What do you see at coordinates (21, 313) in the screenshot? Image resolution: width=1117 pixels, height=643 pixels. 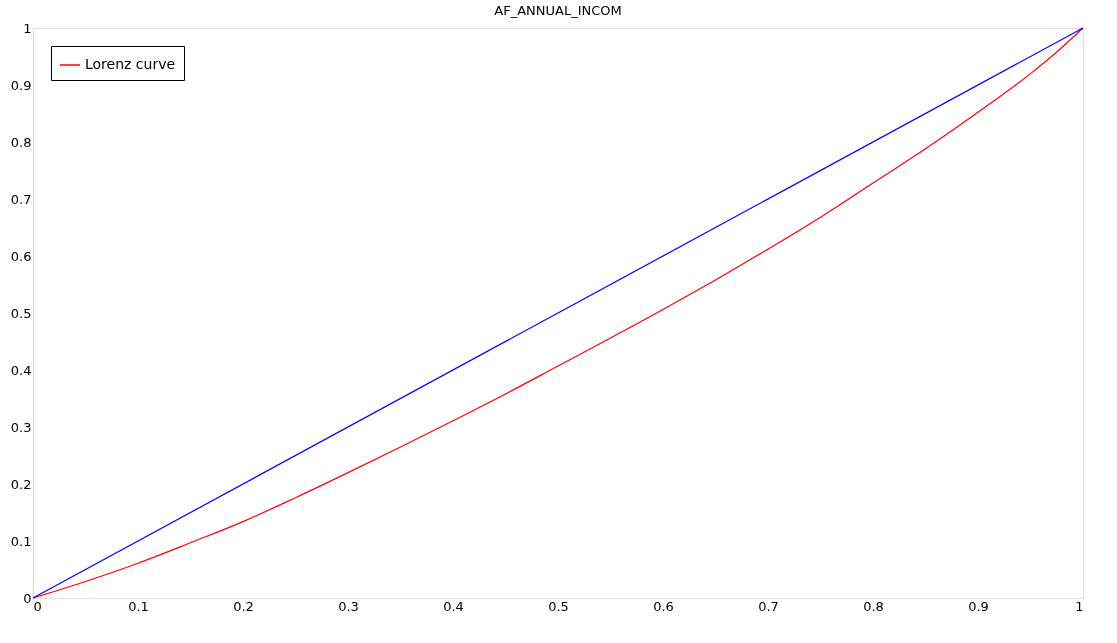 I see `y-tick-label: 0.5` at bounding box center [21, 313].